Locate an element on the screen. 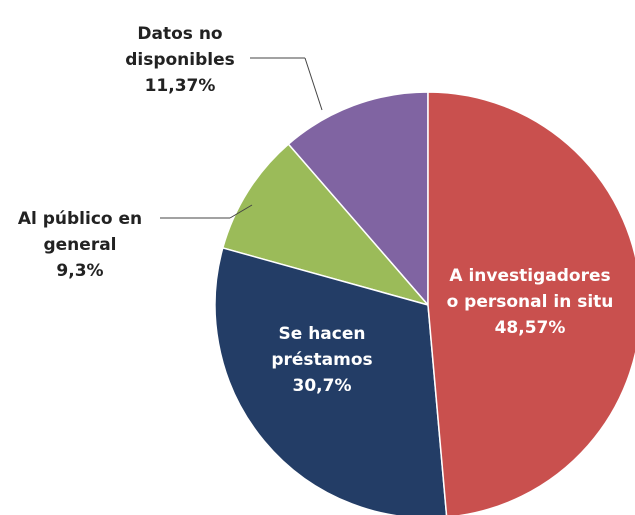  slice-label: Datos no disponibles 11,37% is located at coordinates (180, 60).